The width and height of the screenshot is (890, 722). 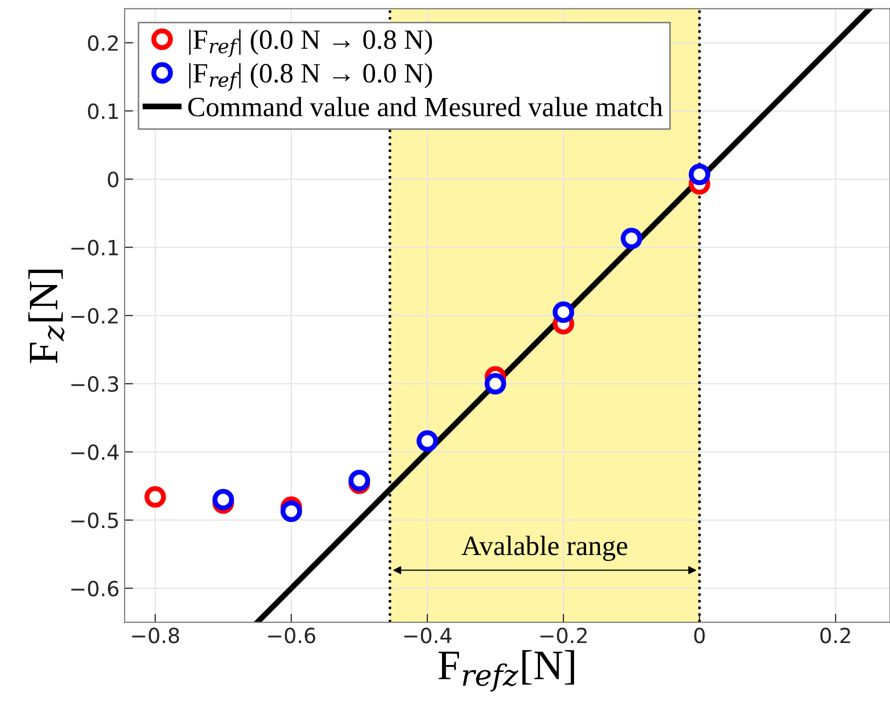 I want to click on annotation: Avalable range, so click(x=545, y=548).